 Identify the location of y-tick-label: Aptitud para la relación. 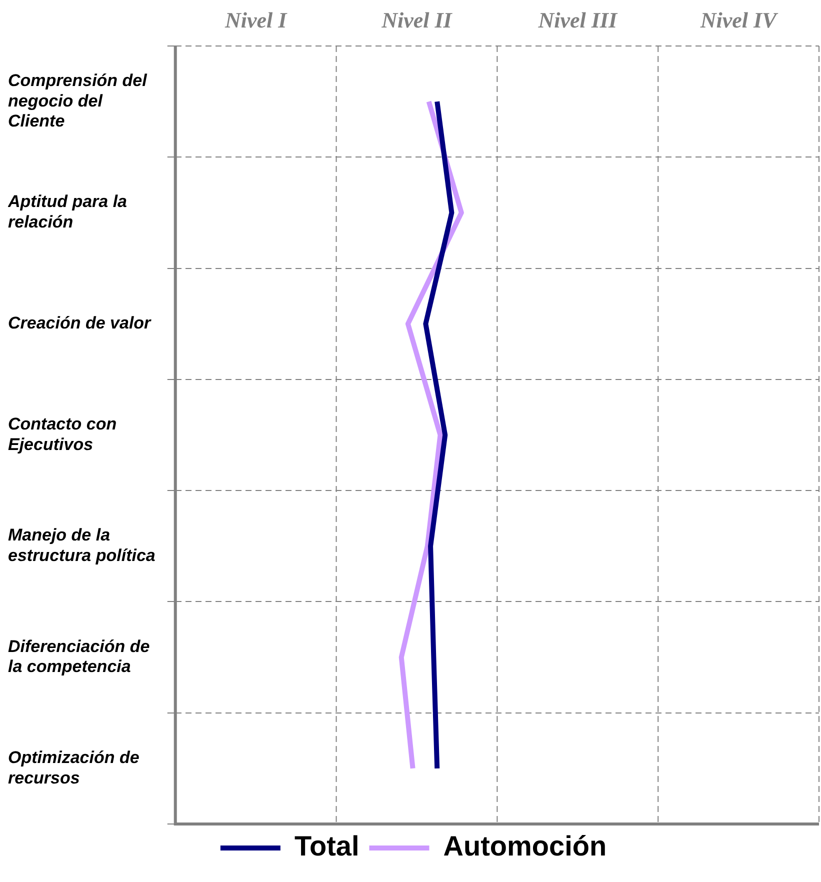
(67, 212).